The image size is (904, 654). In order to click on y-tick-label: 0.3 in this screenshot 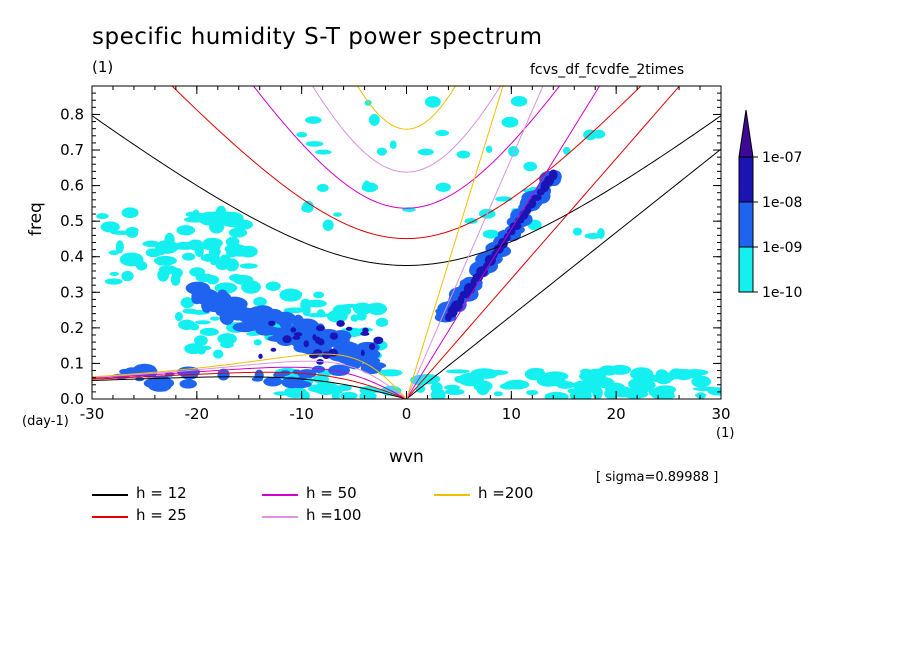, I will do `click(72, 292)`.